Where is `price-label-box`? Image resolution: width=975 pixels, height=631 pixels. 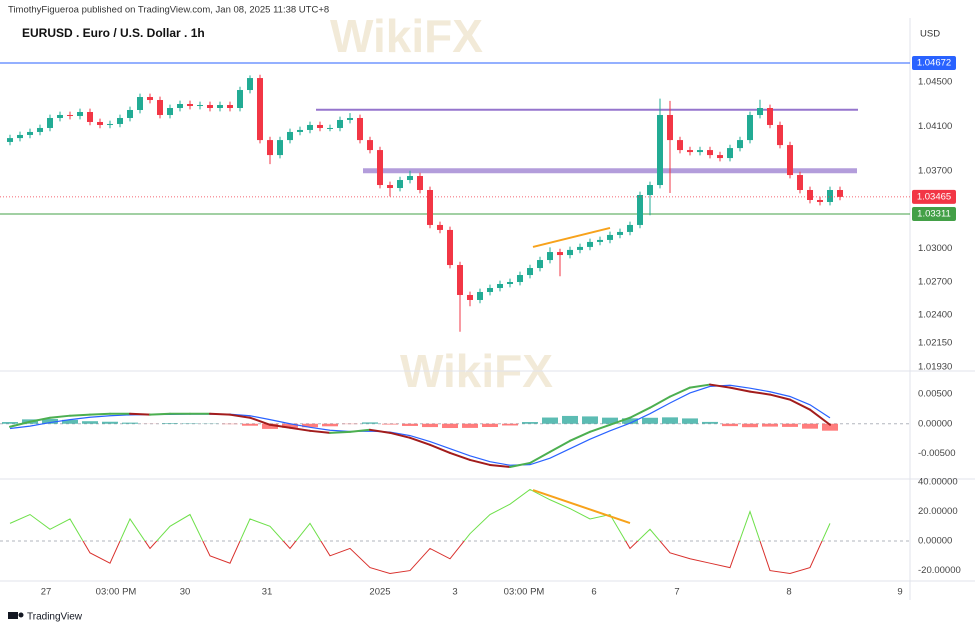
price-label-box is located at coordinates (934, 62).